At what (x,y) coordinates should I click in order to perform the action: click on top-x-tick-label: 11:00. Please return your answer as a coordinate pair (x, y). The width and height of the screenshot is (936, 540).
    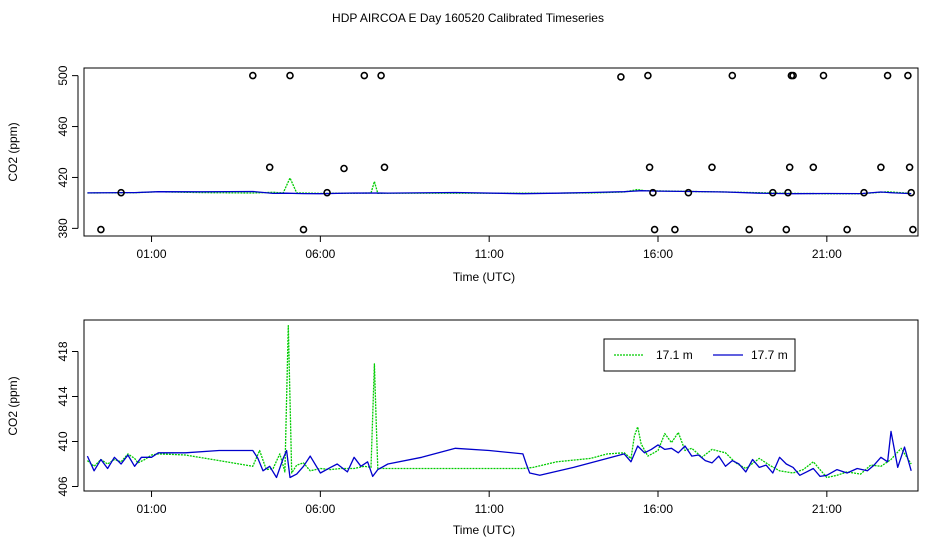
    Looking at the image, I should click on (489, 254).